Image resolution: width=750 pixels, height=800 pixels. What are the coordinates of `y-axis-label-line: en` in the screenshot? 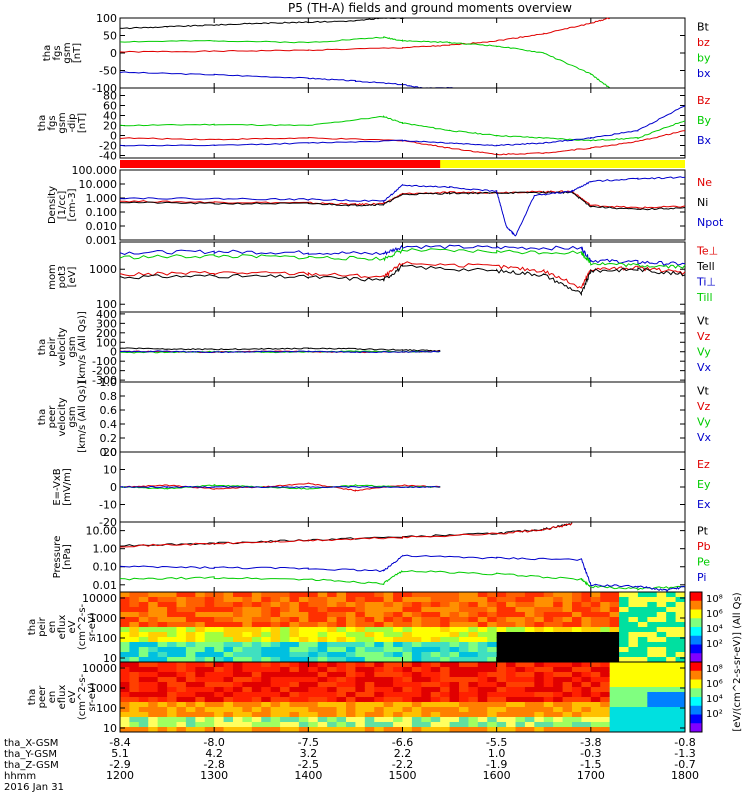 It's located at (52, 697).